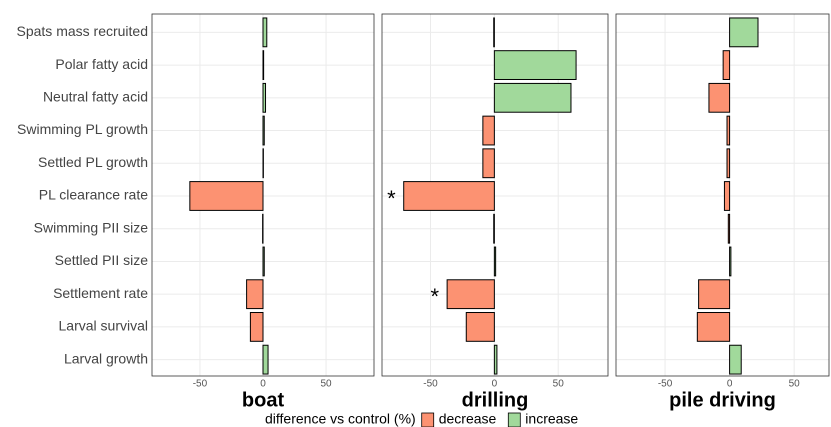 This screenshot has height=427, width=831. Describe the element at coordinates (722, 400) in the screenshot. I see `panel-title: pile driving` at that location.